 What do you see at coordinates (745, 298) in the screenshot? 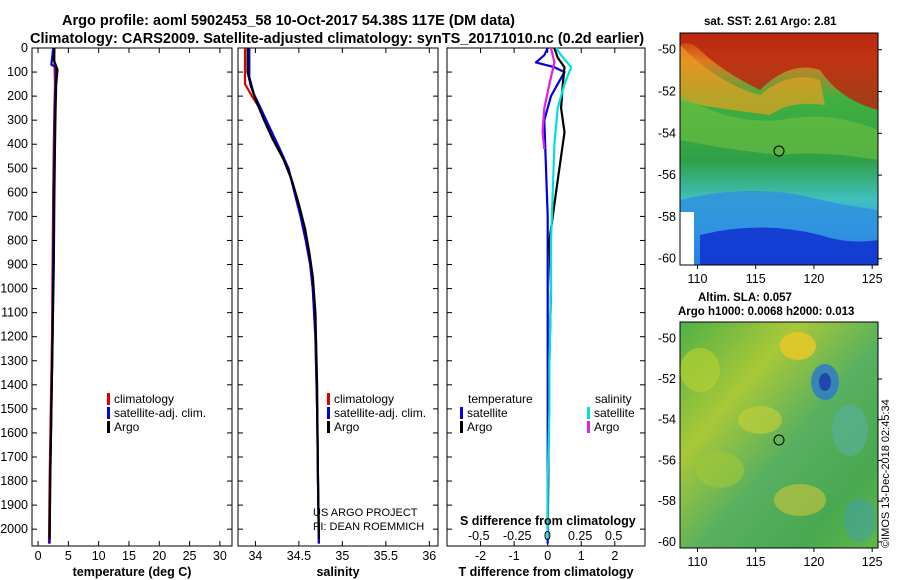
I see `sla-map-title-1: Altim. SLA: 0.057` at bounding box center [745, 298].